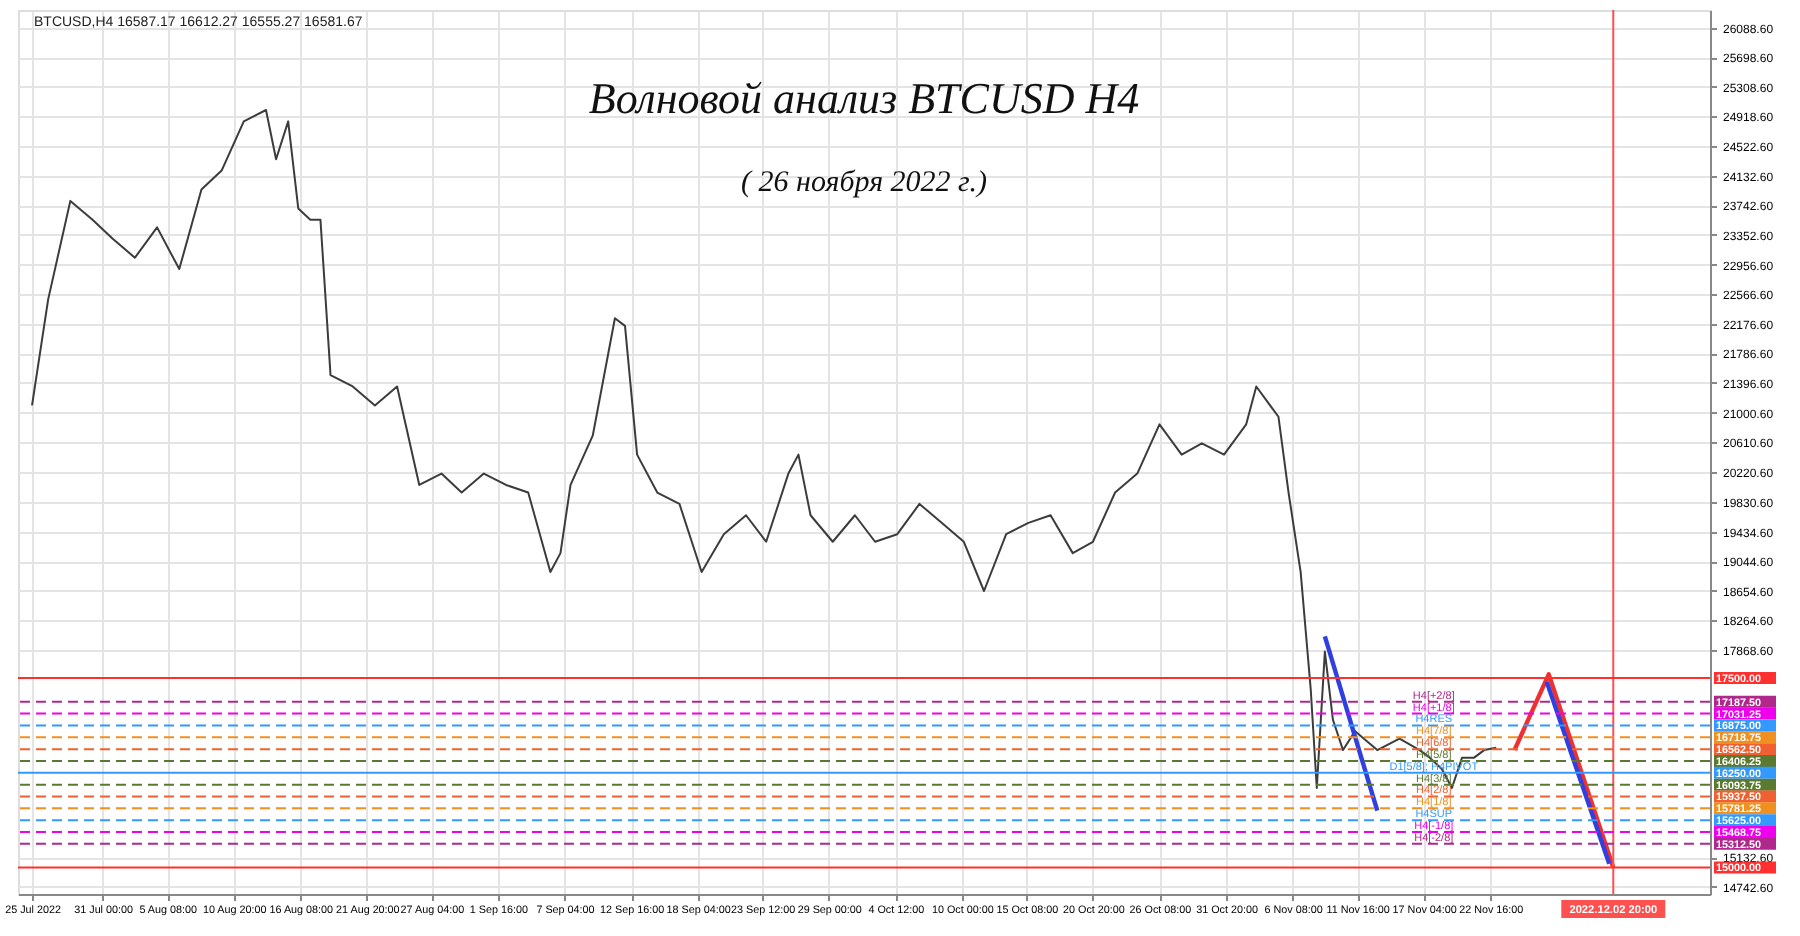 This screenshot has width=1800, height=936. What do you see at coordinates (864, 183) in the screenshot?
I see `text: ( 26 ноября 2022 г.)` at bounding box center [864, 183].